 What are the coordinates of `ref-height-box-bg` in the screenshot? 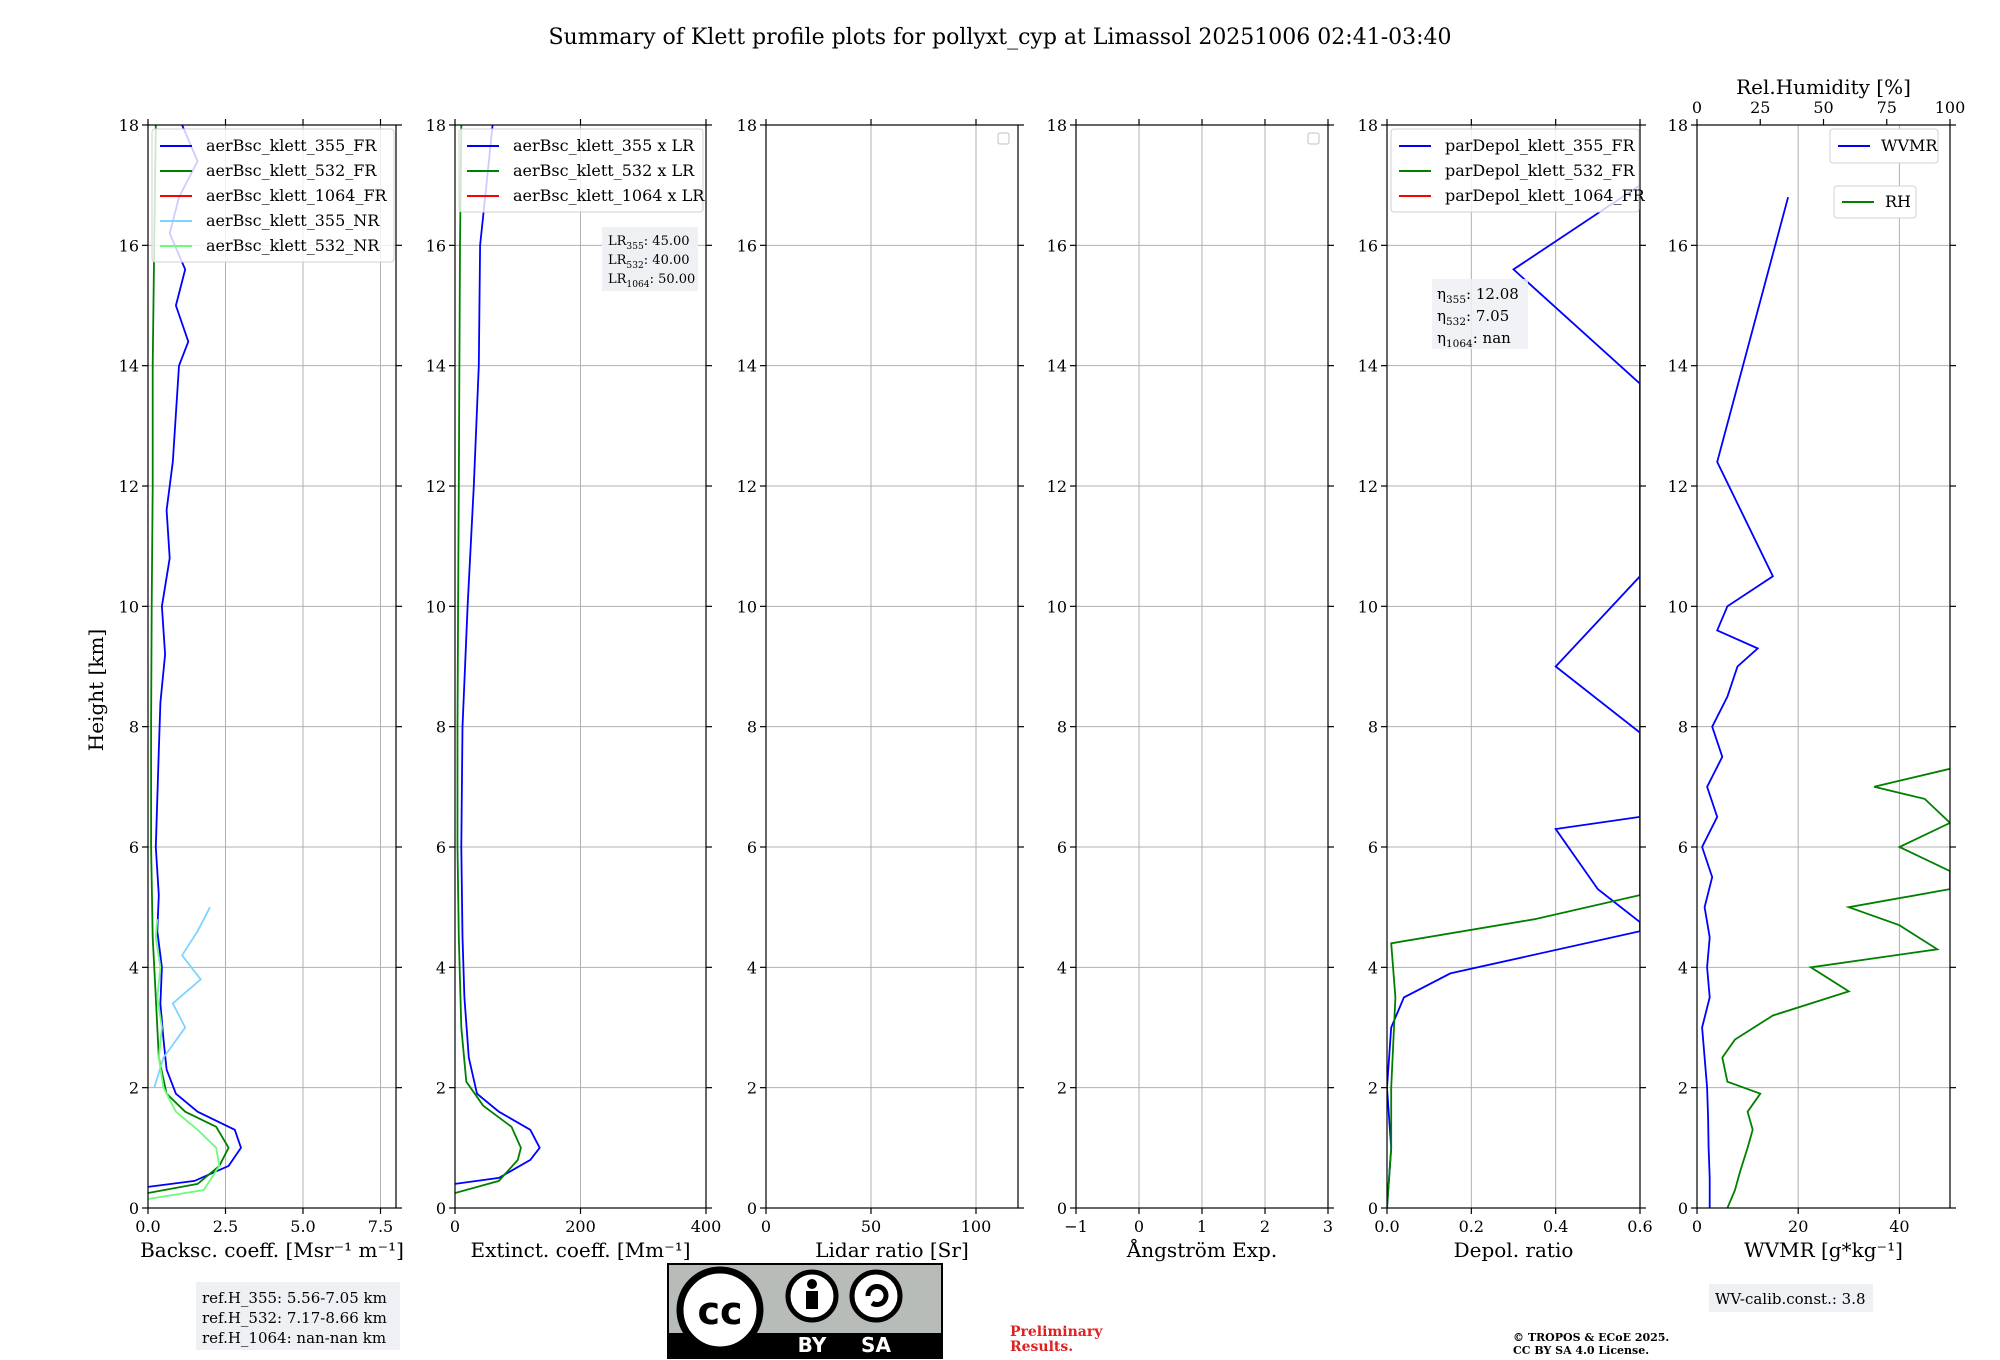 It's located at (298, 1316).